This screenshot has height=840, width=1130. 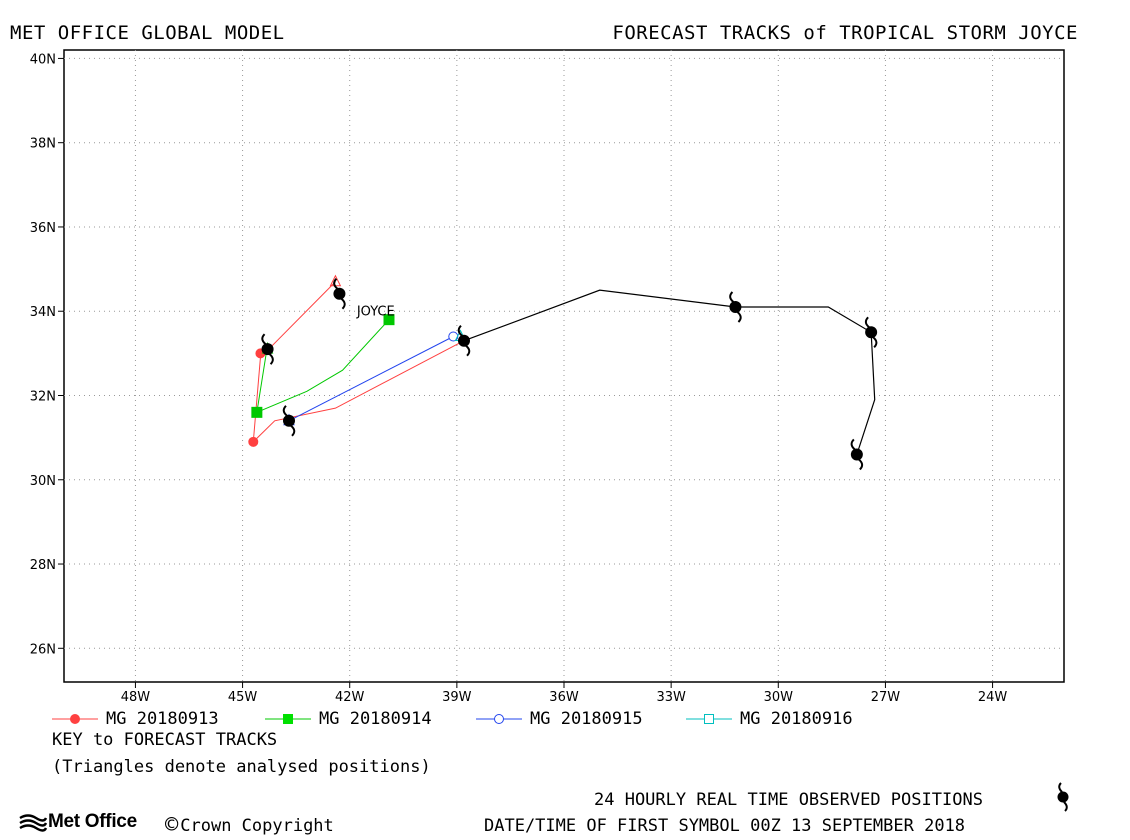 What do you see at coordinates (43, 144) in the screenshot?
I see `y-tick-label: 38N` at bounding box center [43, 144].